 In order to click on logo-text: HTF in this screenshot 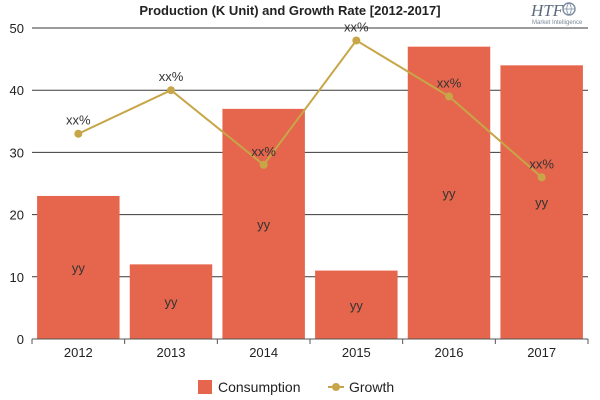, I will do `click(547, 10)`.